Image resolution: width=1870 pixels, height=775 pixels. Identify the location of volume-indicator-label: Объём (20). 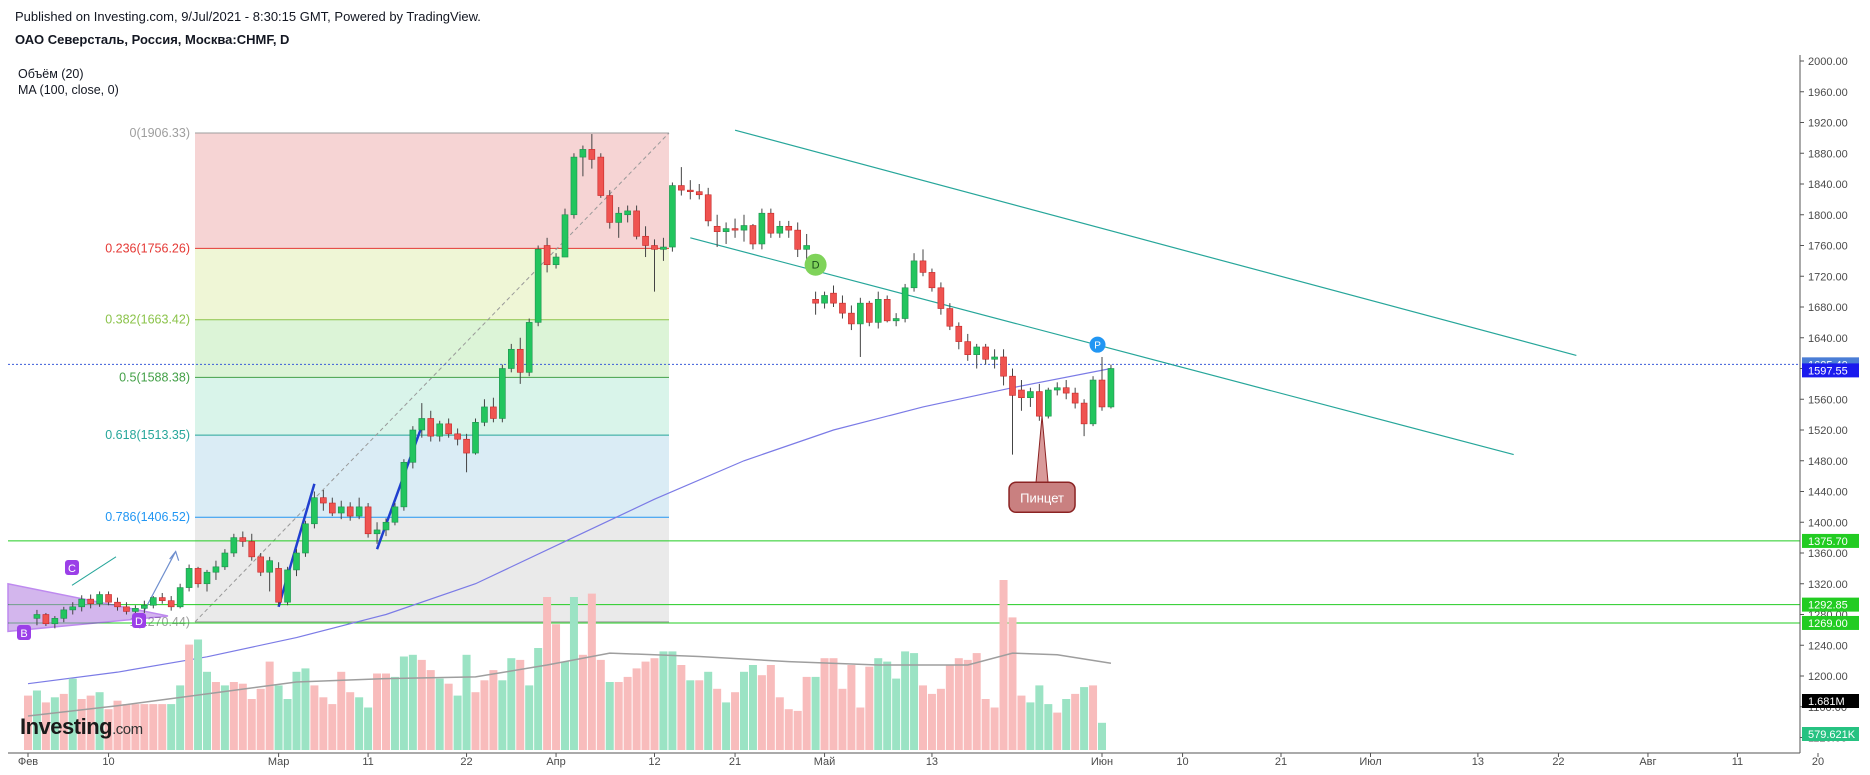
(51, 74).